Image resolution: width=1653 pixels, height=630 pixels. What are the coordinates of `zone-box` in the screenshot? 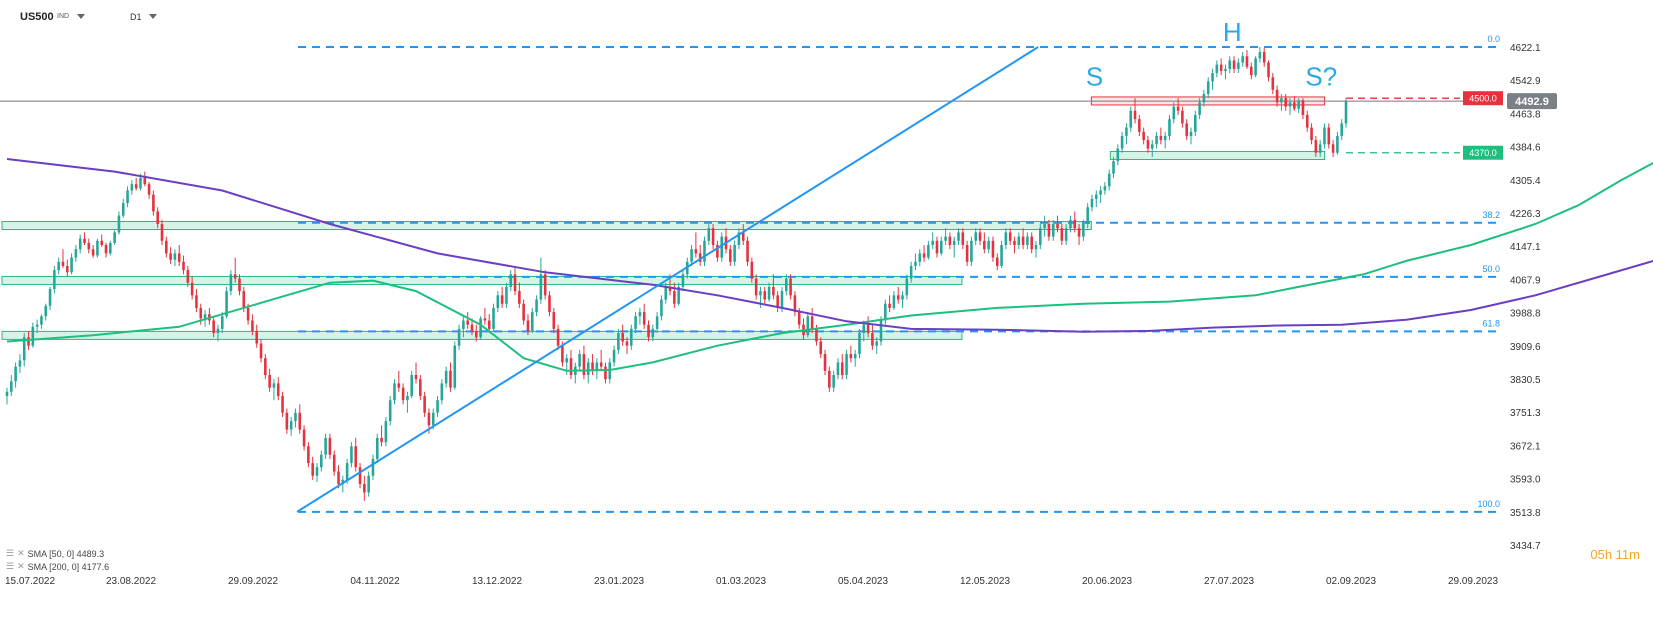 It's located at (546, 226).